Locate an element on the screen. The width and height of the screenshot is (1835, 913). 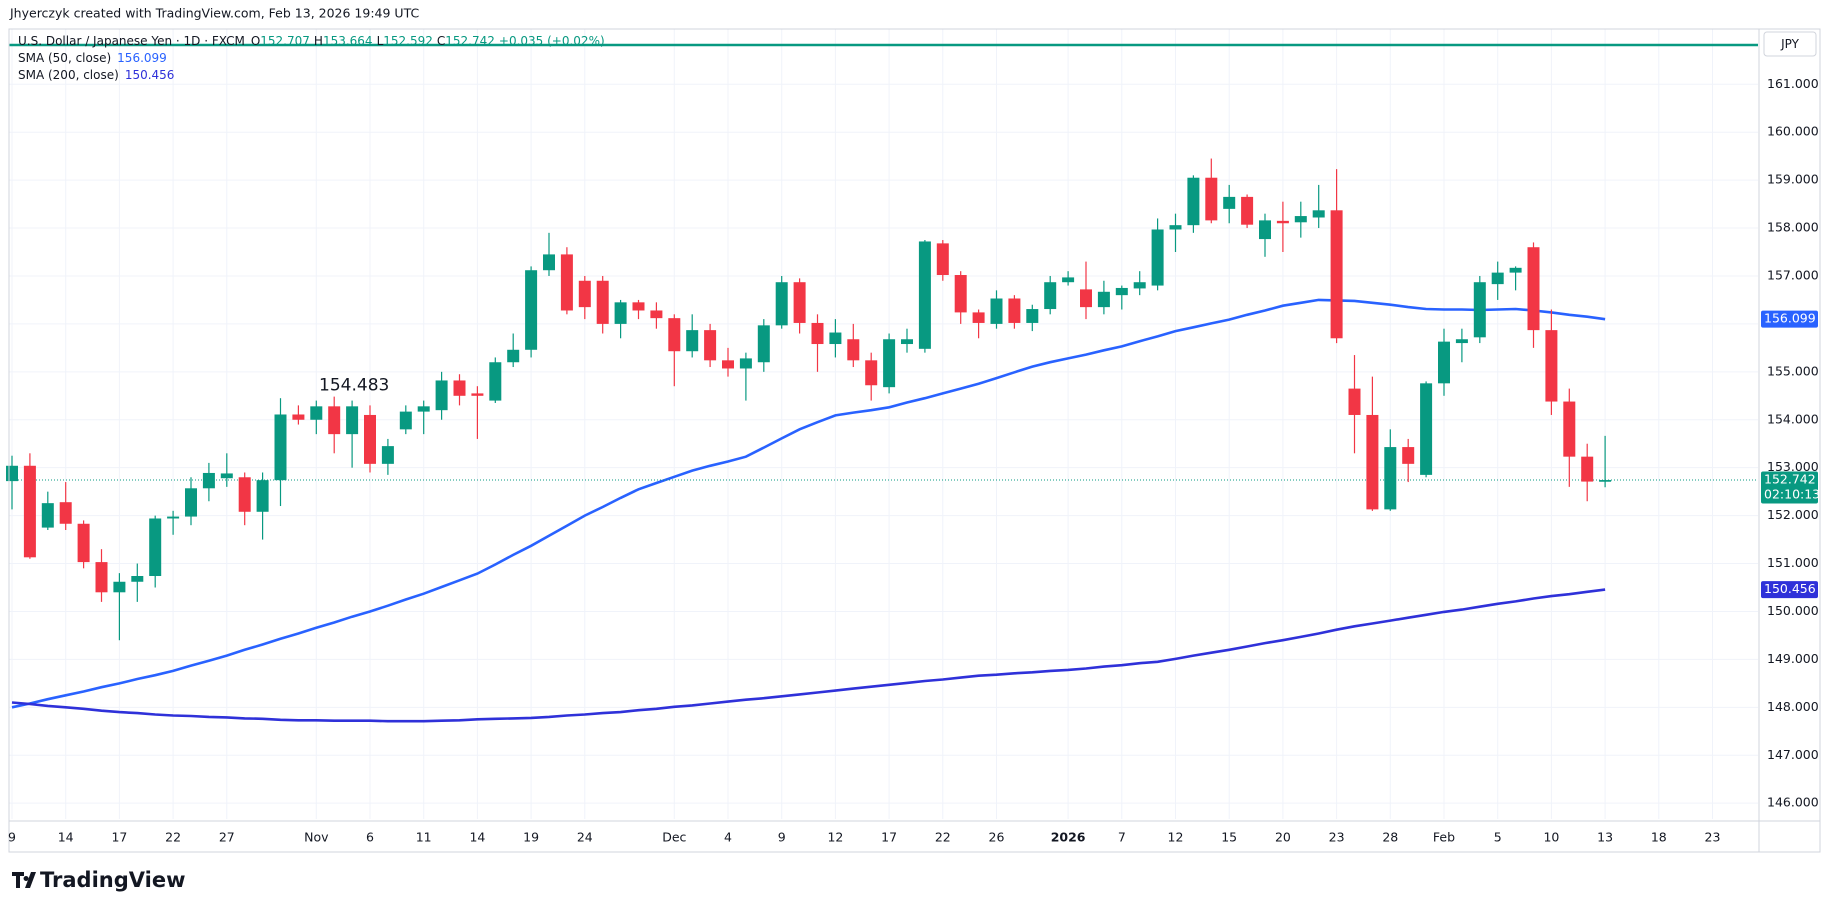
y-tick-label: 159.000 is located at coordinates (1793, 179).